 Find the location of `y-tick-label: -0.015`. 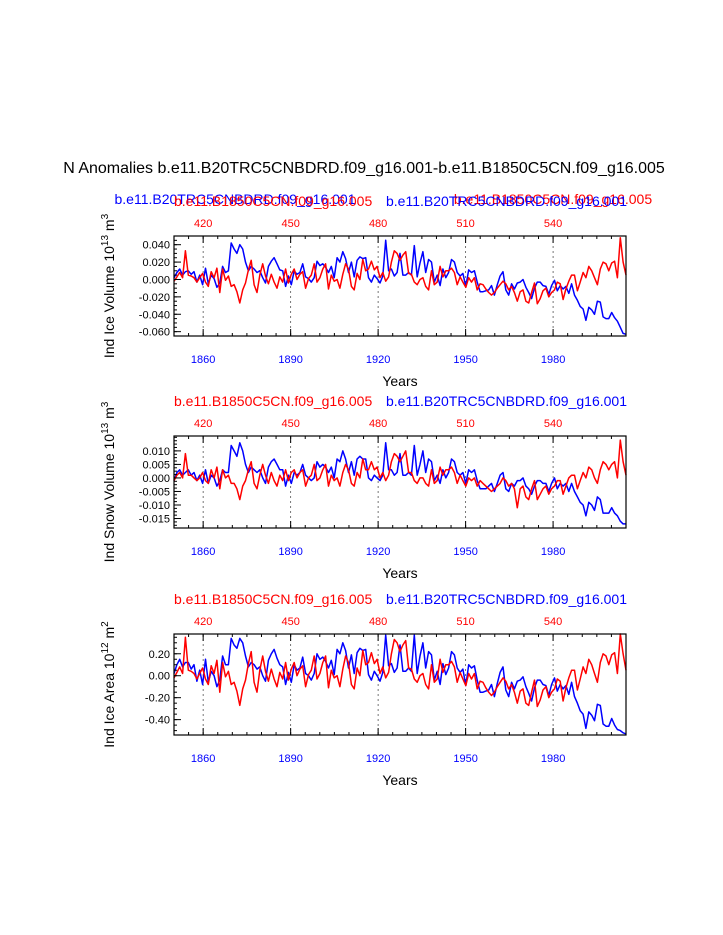

y-tick-label: -0.015 is located at coordinates (154, 520).